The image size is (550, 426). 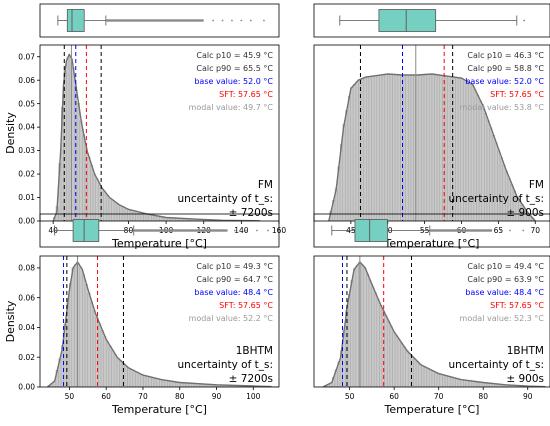 What do you see at coordinates (505, 68) in the screenshot?
I see `legend-entry: Calc p90 = 58.8 °C` at bounding box center [505, 68].